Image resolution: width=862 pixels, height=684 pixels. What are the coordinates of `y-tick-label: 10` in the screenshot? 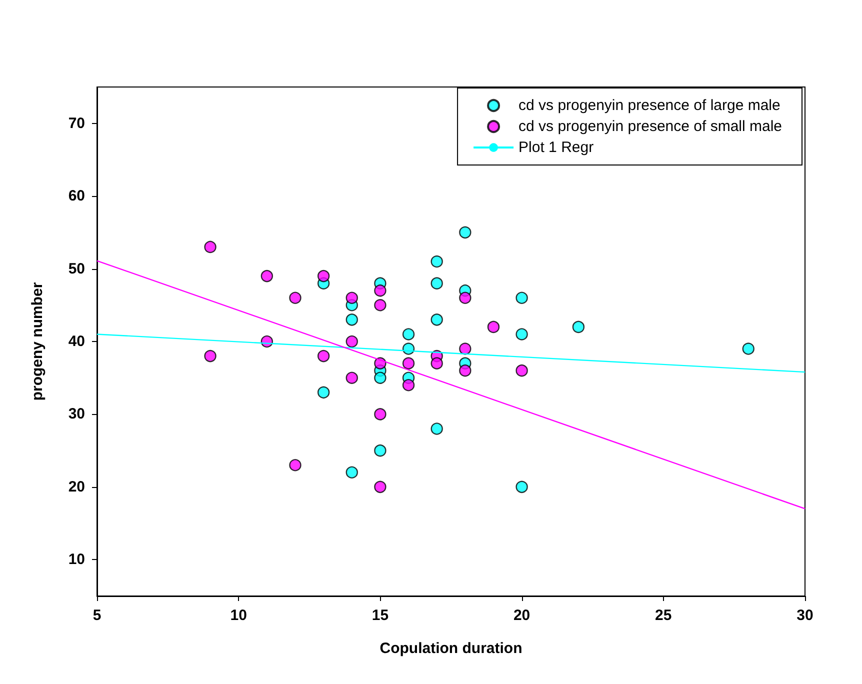 It's located at (76, 559).